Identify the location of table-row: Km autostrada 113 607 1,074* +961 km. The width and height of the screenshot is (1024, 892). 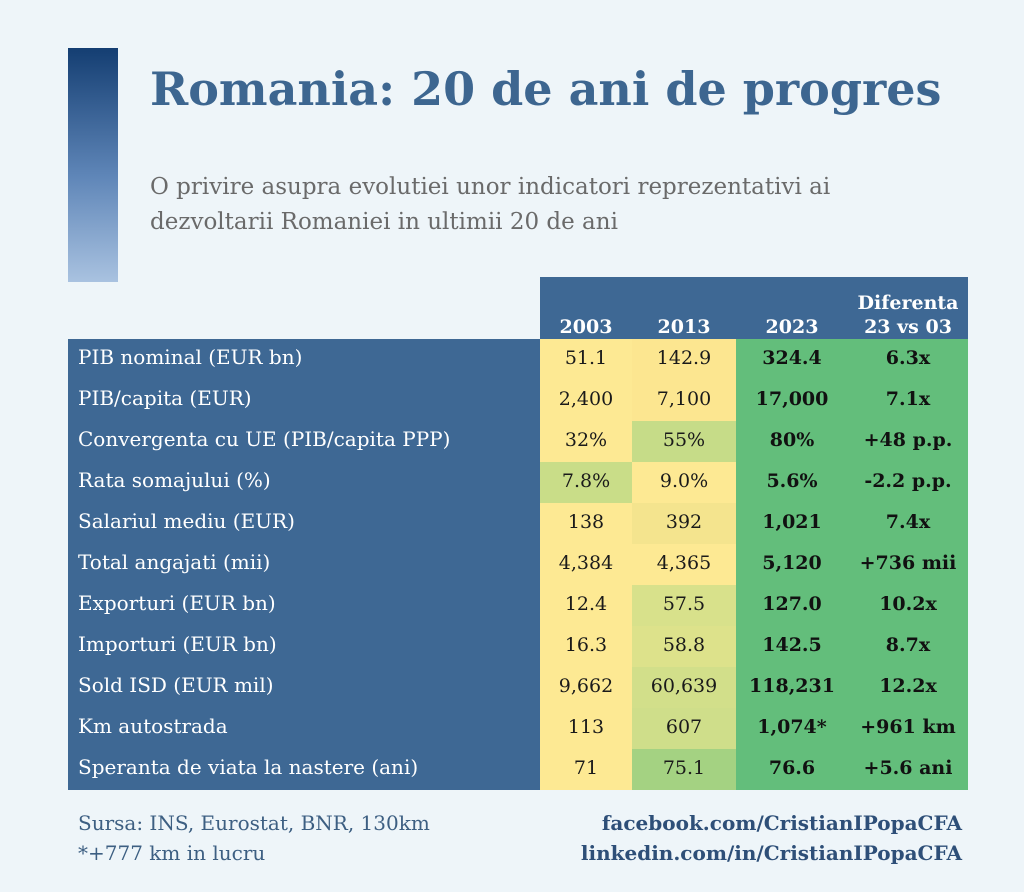
(518, 728).